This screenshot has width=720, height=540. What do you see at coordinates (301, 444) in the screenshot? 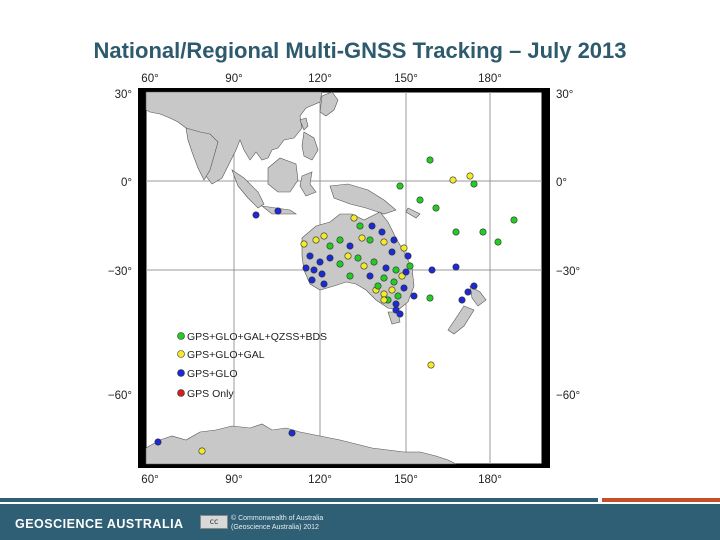
I see `antarctica-land` at bounding box center [301, 444].